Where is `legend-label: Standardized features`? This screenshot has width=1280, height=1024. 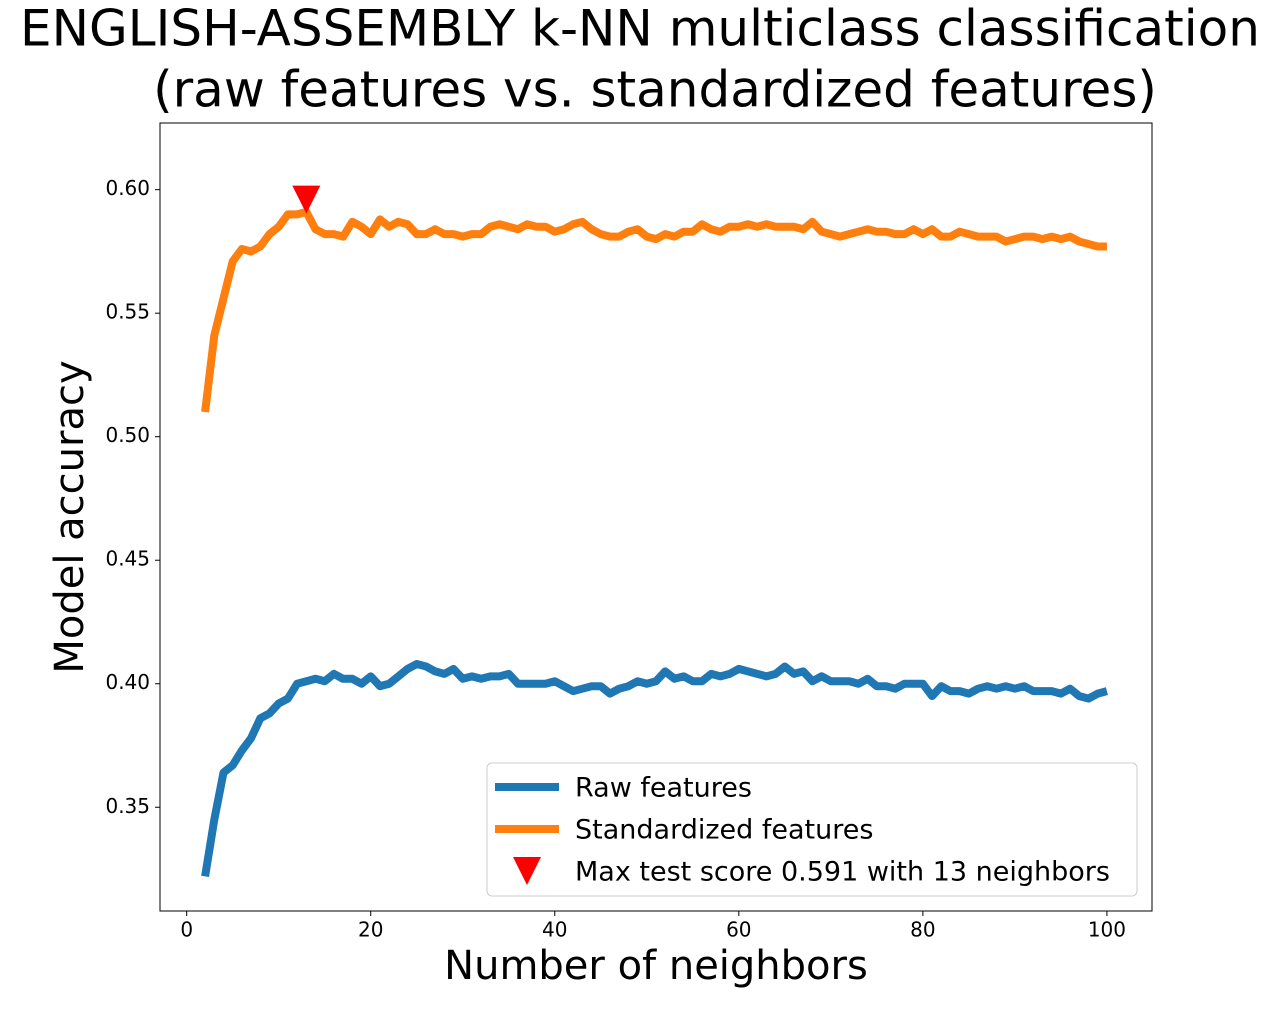
legend-label: Standardized features is located at coordinates (724, 830).